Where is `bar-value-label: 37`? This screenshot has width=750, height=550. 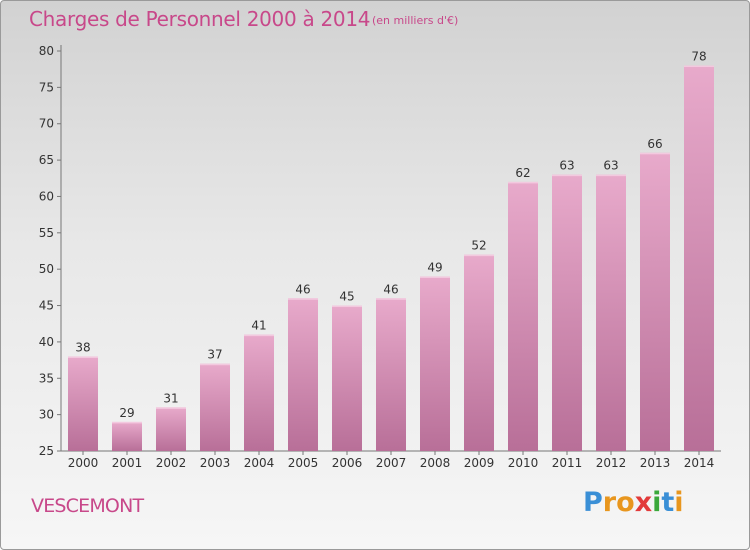
bar-value-label: 37 is located at coordinates (214, 355).